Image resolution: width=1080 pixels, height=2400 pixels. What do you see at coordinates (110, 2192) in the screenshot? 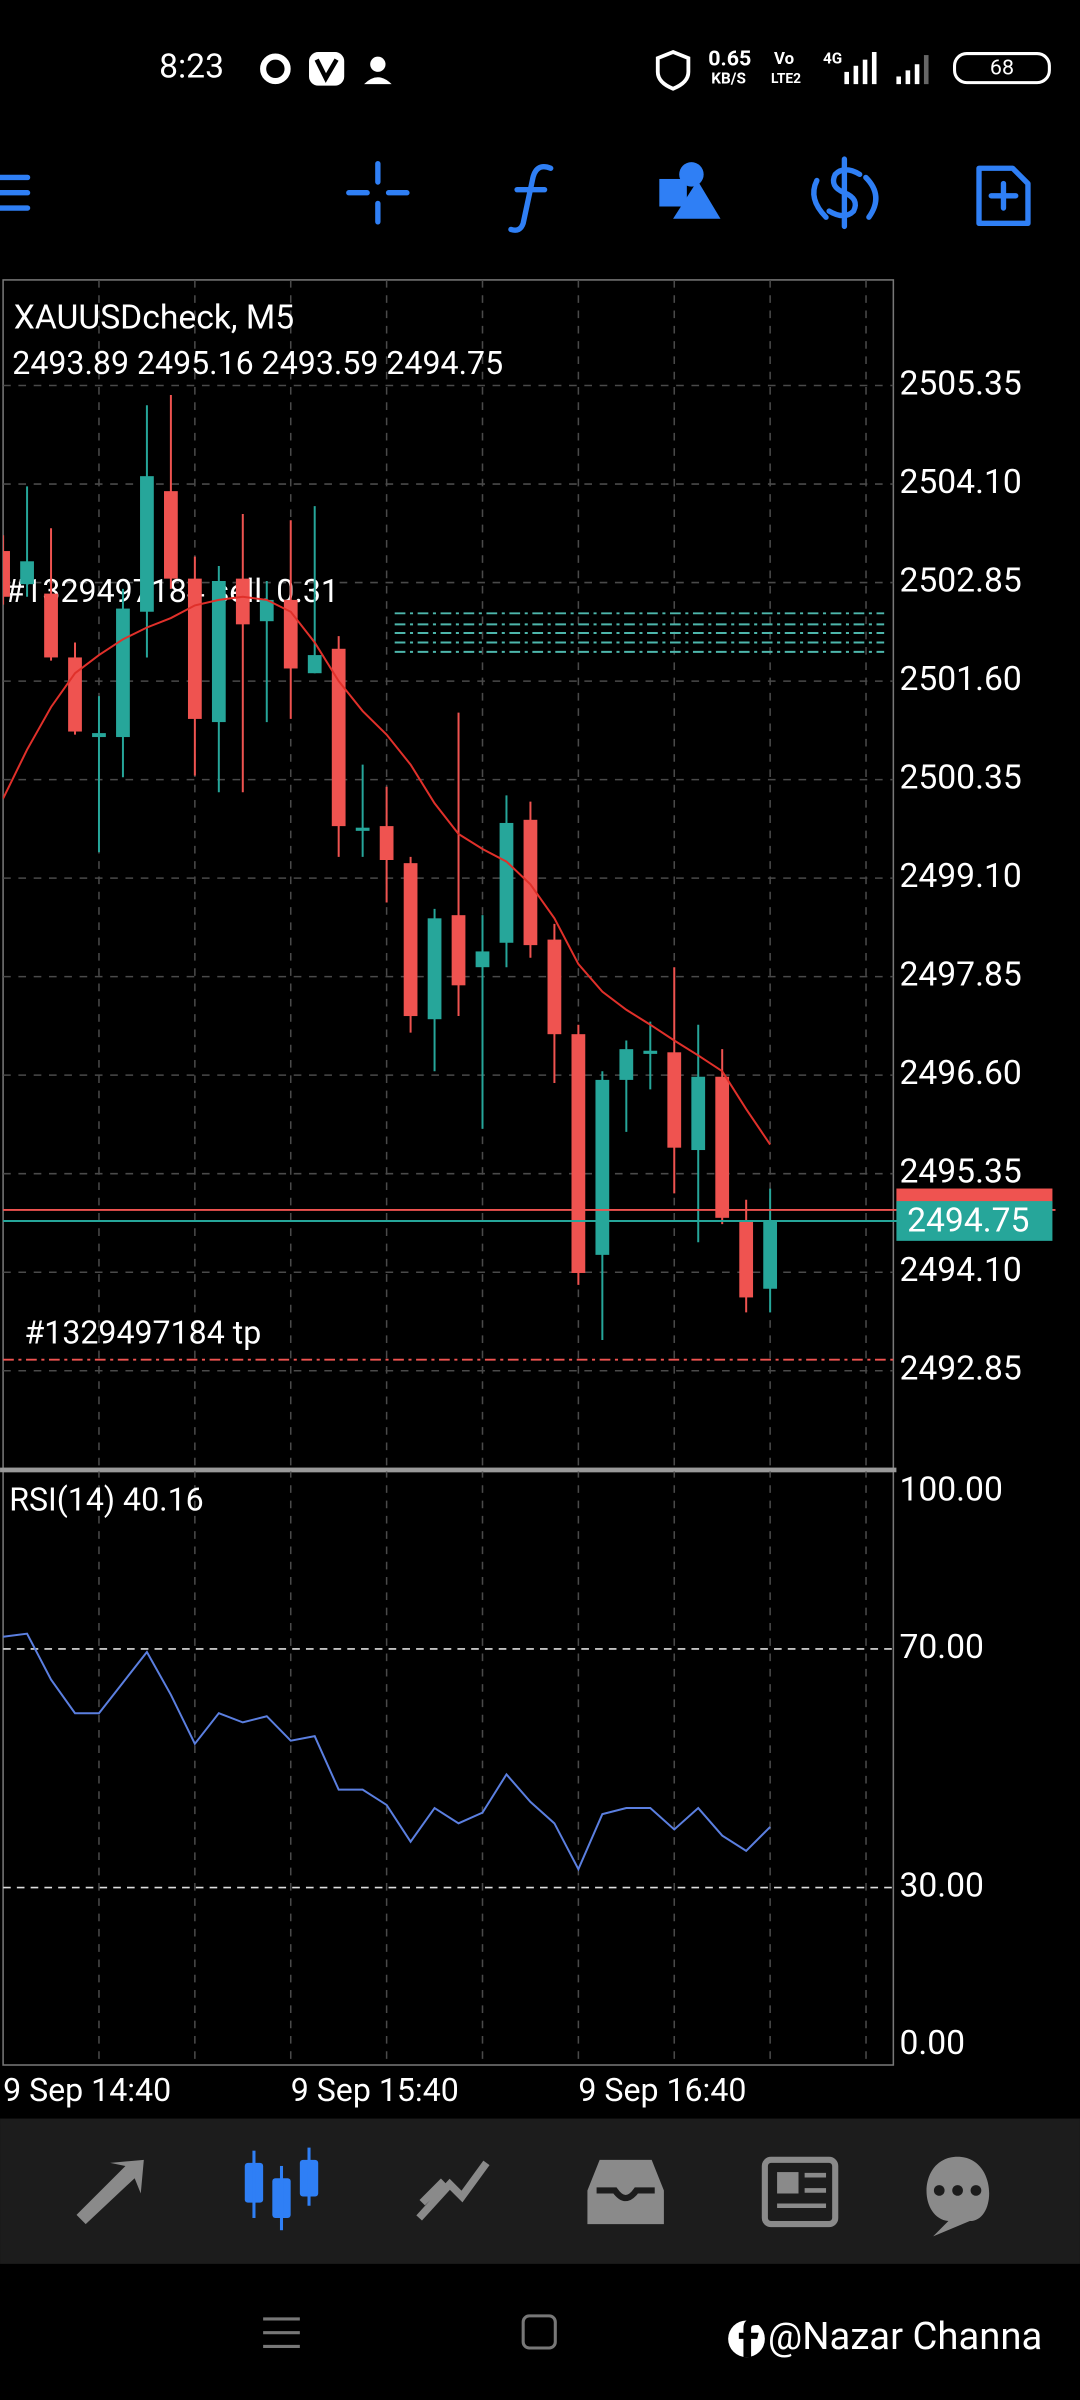
I see `quotes-tab` at bounding box center [110, 2192].